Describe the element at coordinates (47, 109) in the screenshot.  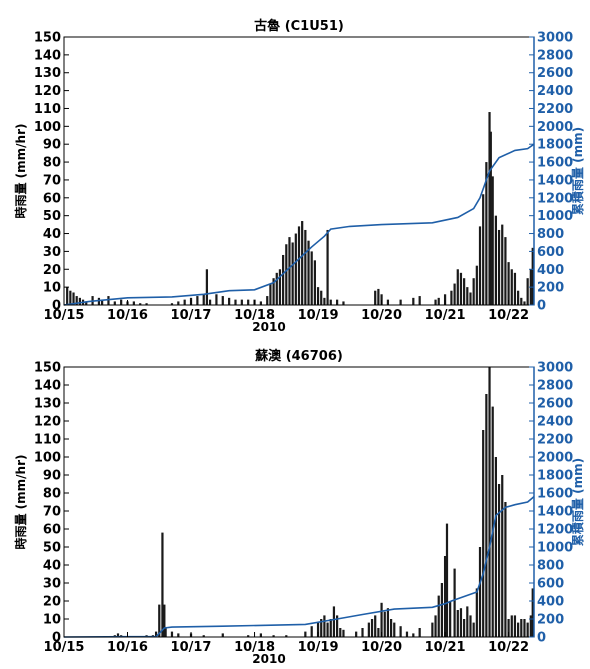
I see `left-y-tick-label: 110` at that location.